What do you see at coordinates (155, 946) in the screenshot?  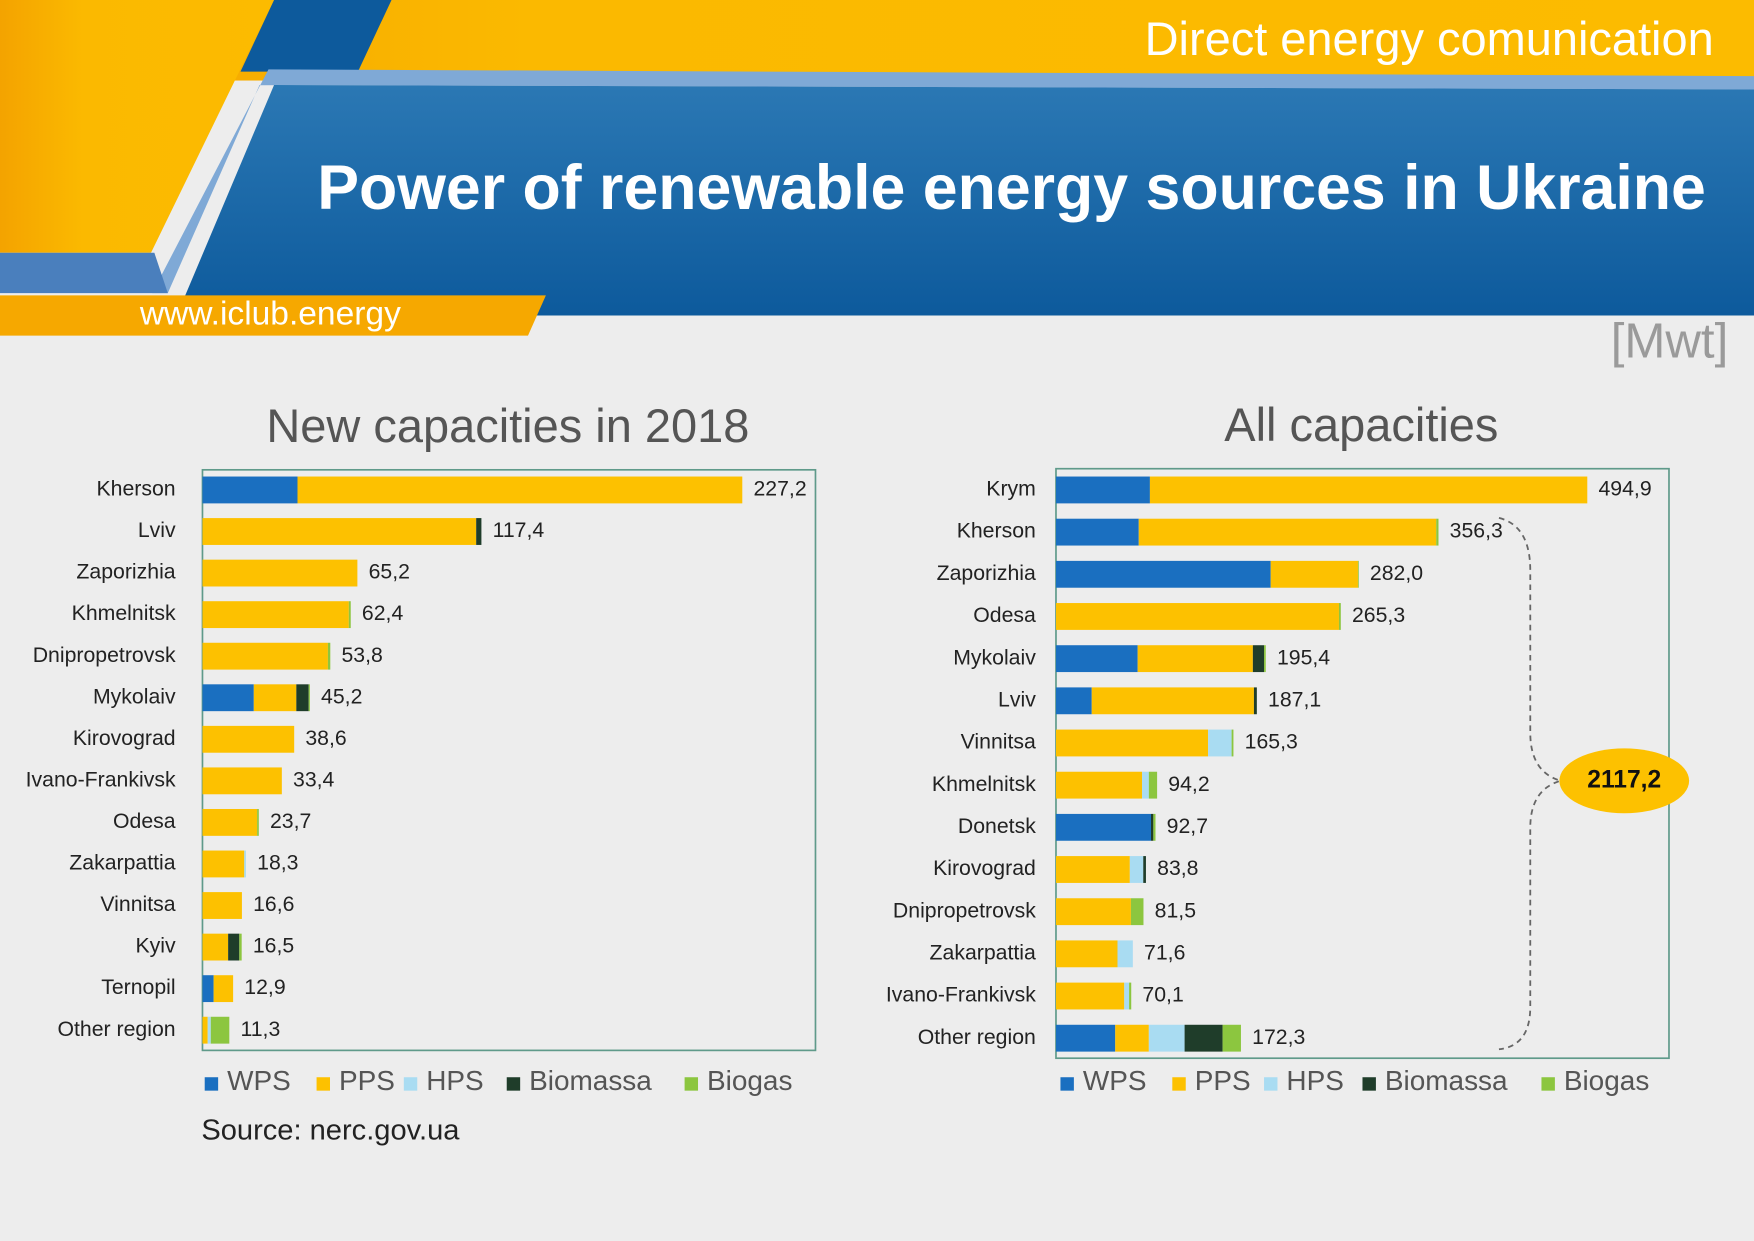 I see `category-label: Kyiv` at bounding box center [155, 946].